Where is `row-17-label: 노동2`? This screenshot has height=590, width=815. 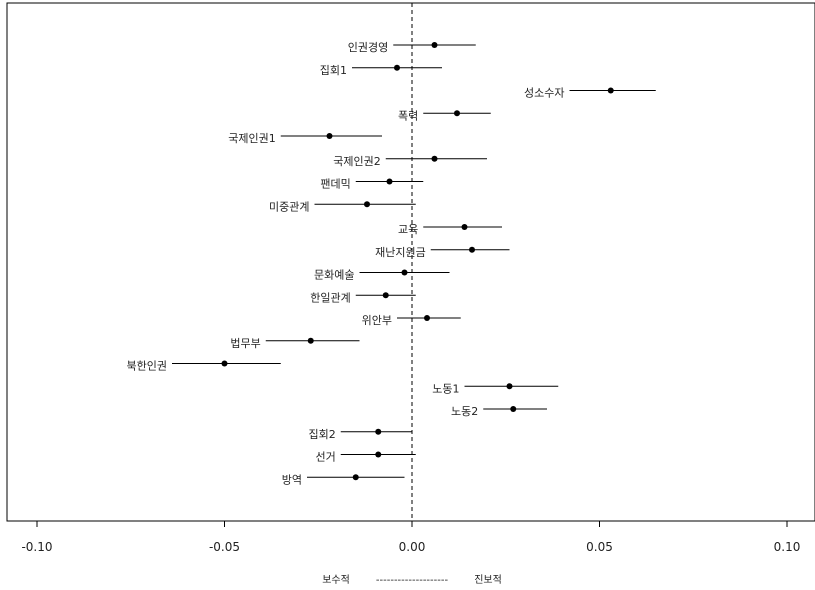
row-17-label: 노동2 is located at coordinates (464, 411).